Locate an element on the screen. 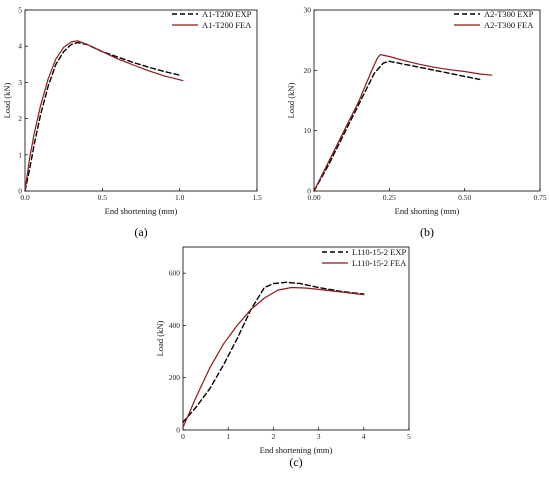 The image size is (550, 483). x-tick-label: 0.0 is located at coordinates (25, 197).